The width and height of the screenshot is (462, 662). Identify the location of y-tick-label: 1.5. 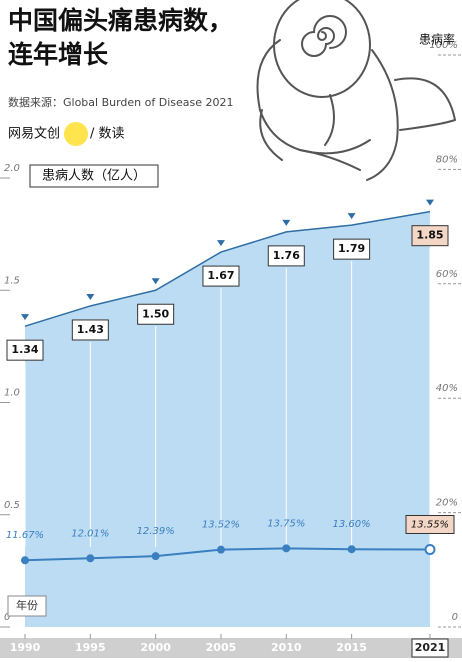
(12, 280).